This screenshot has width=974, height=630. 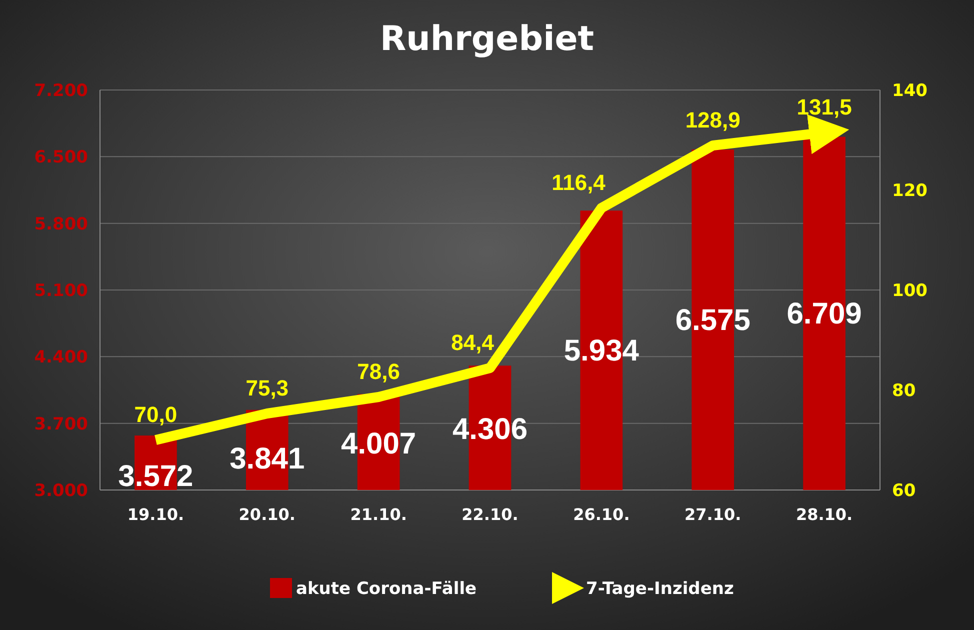 I want to click on y-tick-label: 3.700, so click(x=61, y=424).